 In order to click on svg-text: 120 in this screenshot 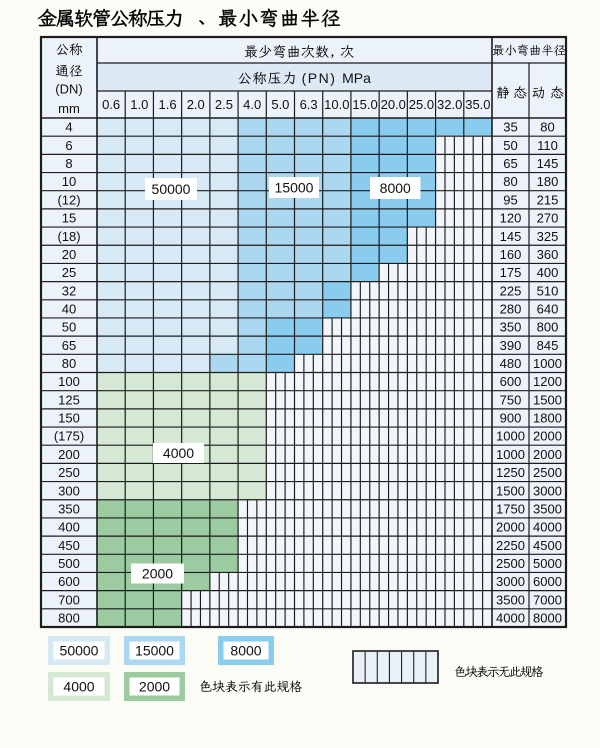, I will do `click(511, 218)`.